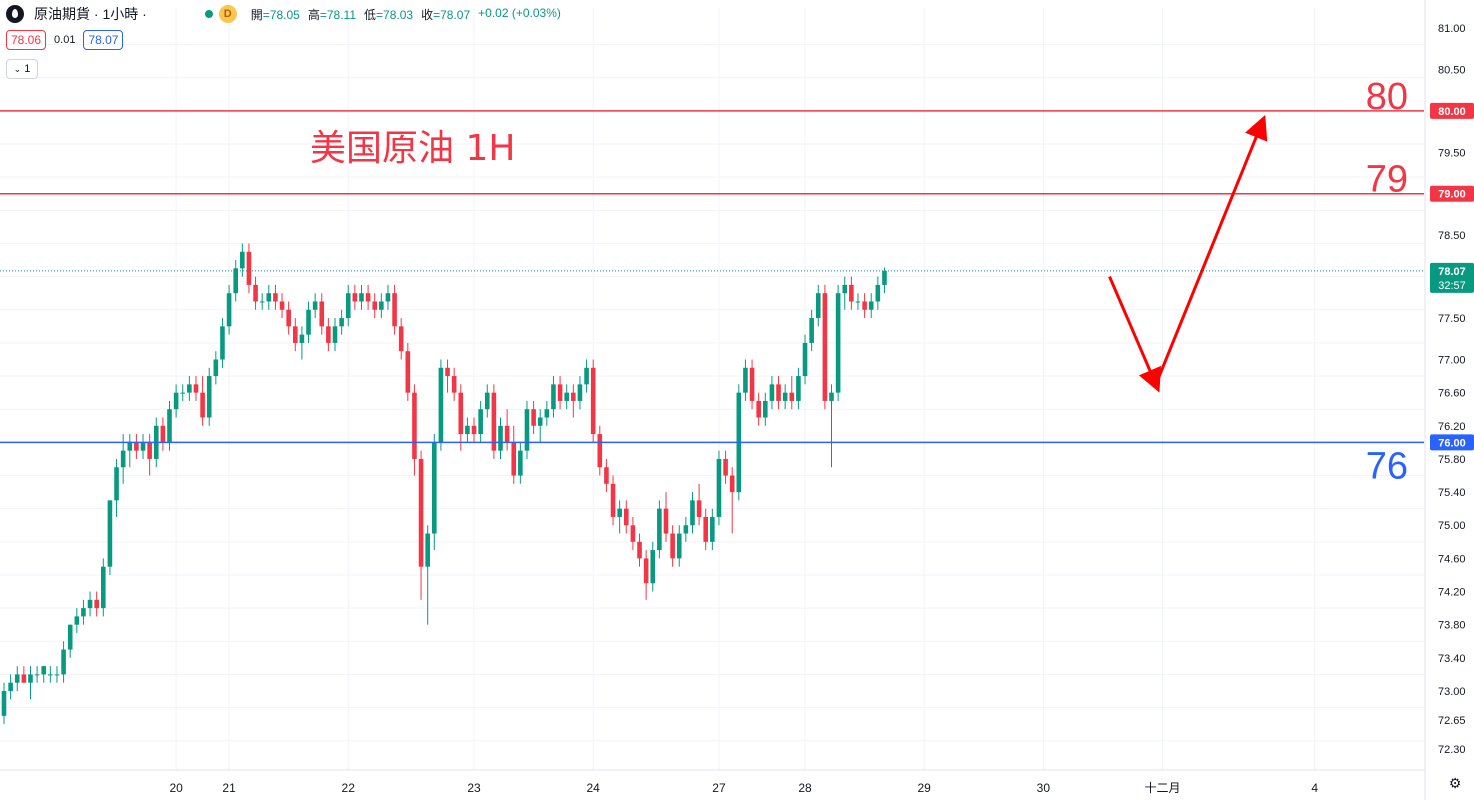  What do you see at coordinates (1452, 750) in the screenshot?
I see `y-tick-label: 72.30` at bounding box center [1452, 750].